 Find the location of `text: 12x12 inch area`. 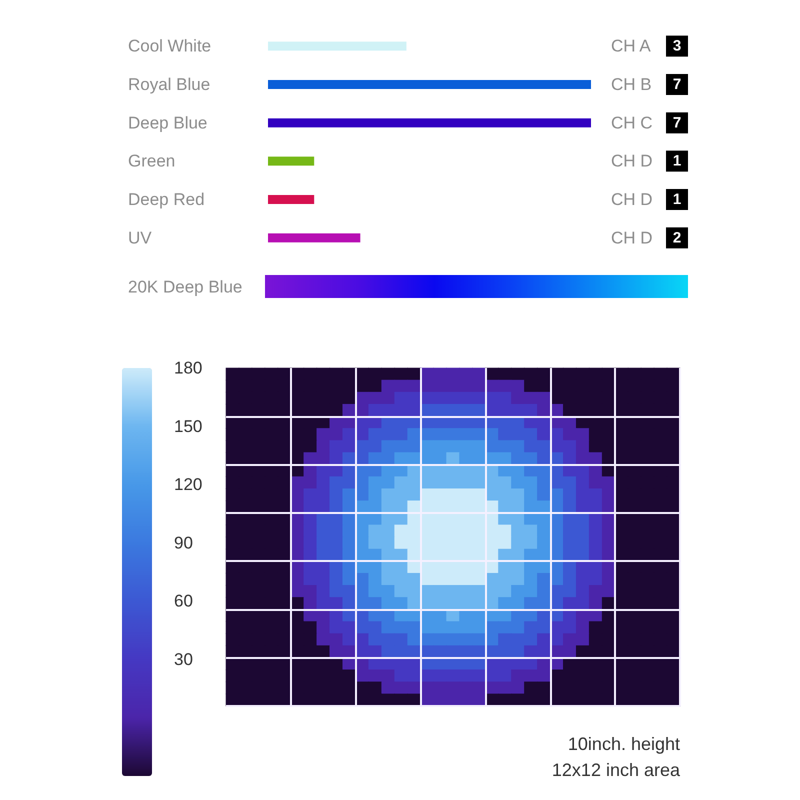

text: 12x12 inch area is located at coordinates (616, 770).